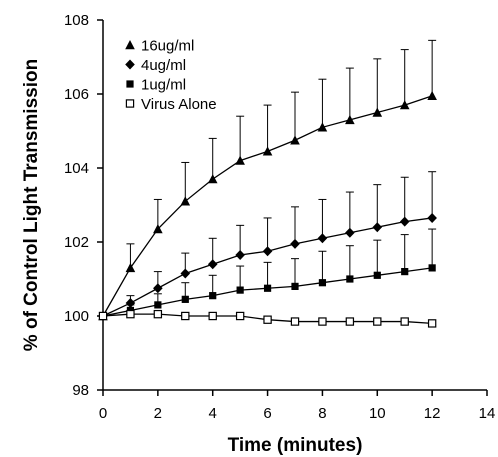  I want to click on y-ticks: 98 100 102 104 106 108, so click(83, 205).